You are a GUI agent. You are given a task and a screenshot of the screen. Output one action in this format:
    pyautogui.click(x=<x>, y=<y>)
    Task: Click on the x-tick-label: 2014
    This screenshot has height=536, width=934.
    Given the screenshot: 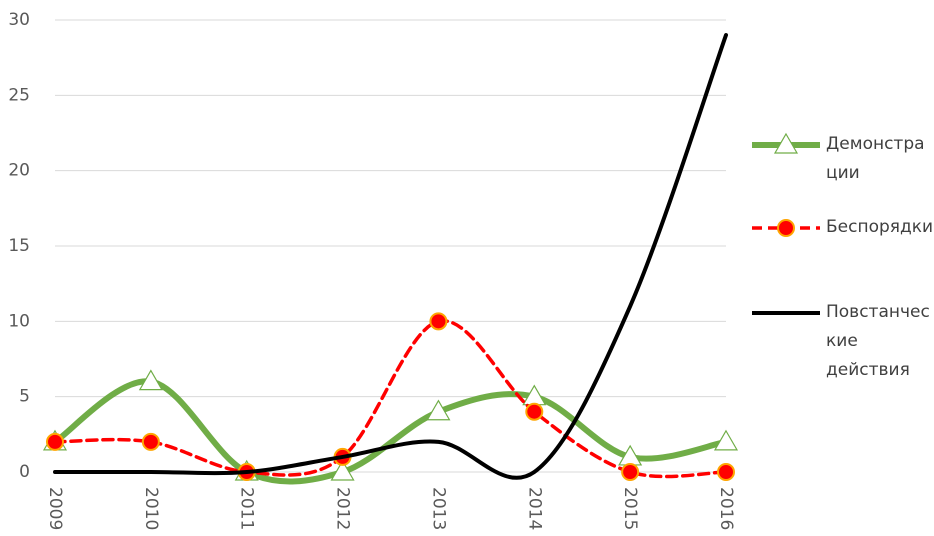 What is the action you would take?
    pyautogui.click(x=534, y=508)
    